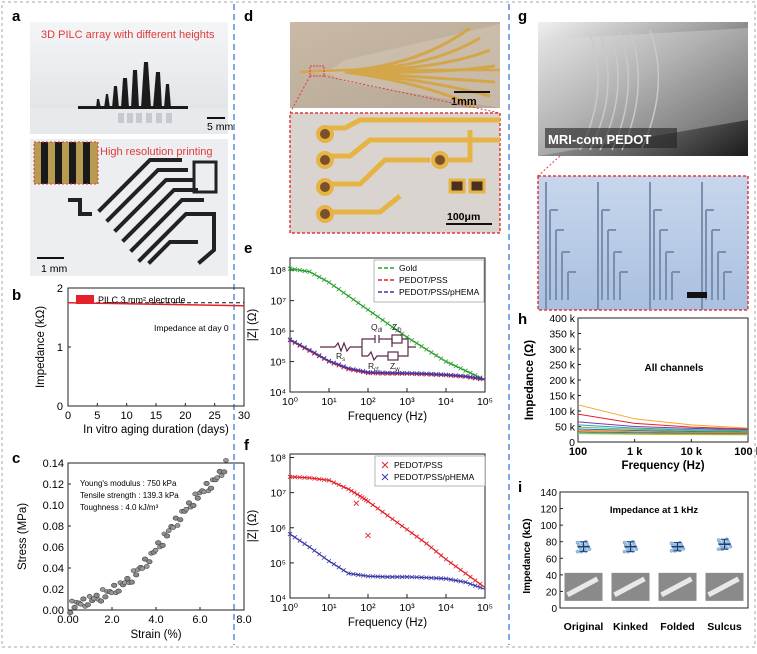  What do you see at coordinates (243, 620) in the screenshot?
I see `chart-c-xtick-label: 8.0` at bounding box center [243, 620].